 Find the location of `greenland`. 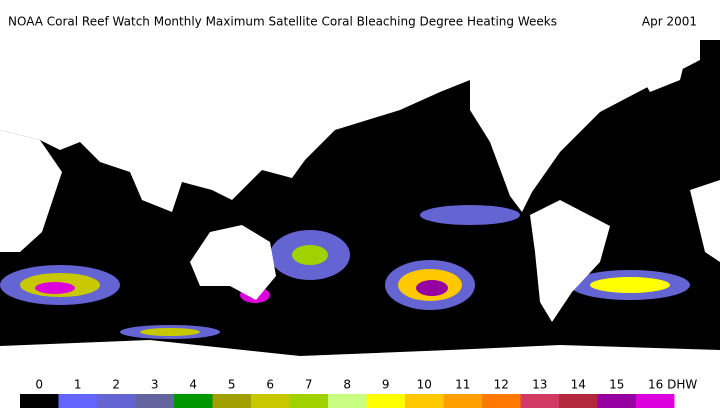

greenland is located at coordinates (655, 66).